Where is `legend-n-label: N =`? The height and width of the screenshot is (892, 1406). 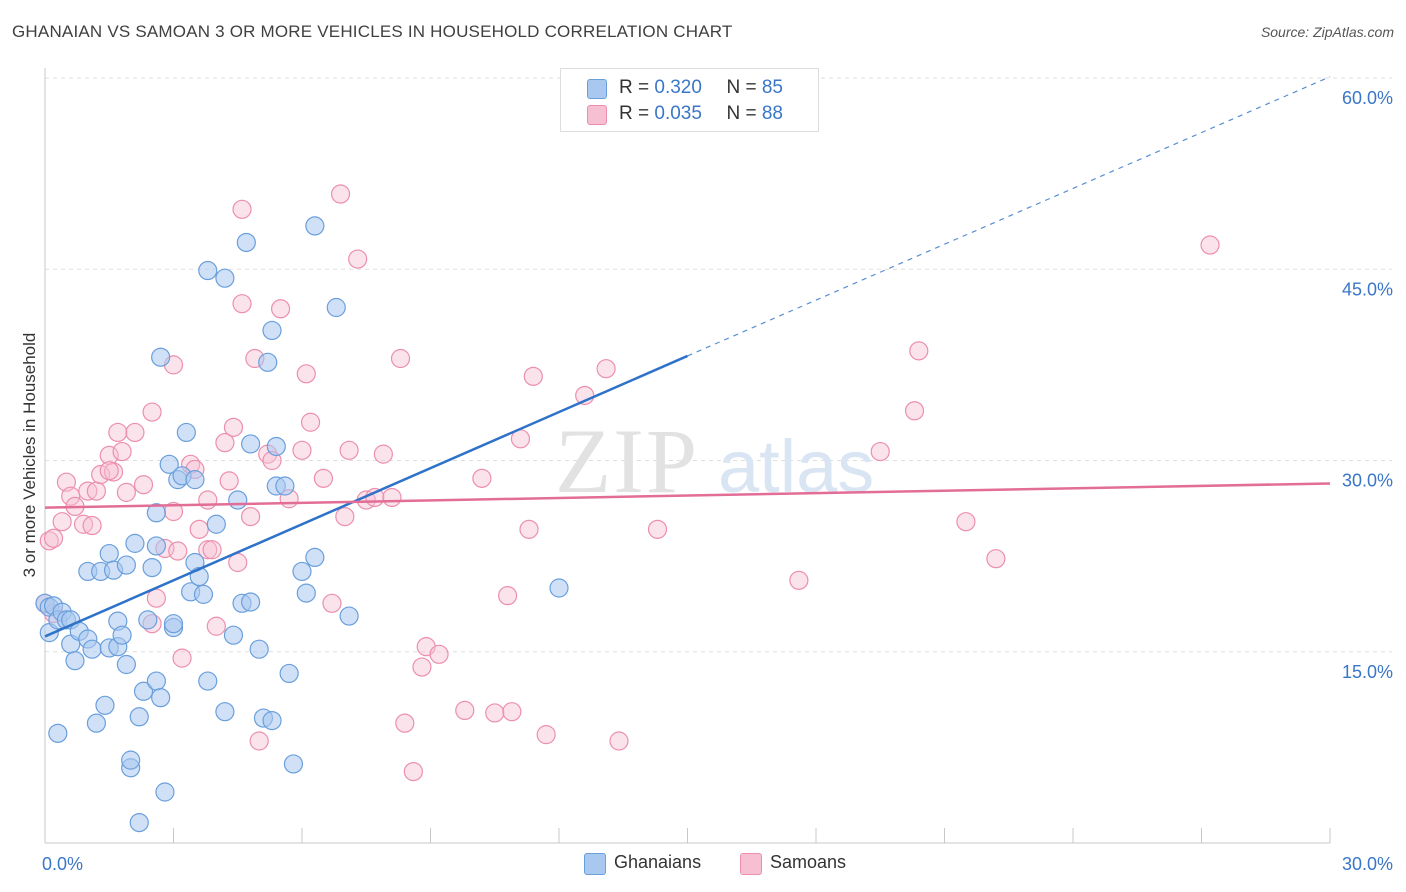 legend-n-label: N = is located at coordinates (744, 87).